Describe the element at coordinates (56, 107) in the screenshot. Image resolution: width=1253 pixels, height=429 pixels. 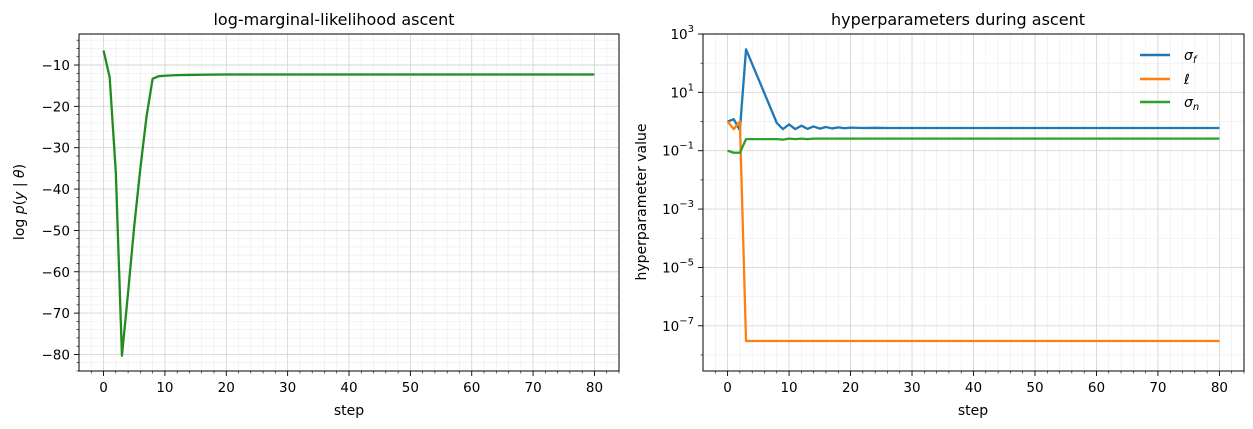
I see `y-tick-label: −20` at that location.